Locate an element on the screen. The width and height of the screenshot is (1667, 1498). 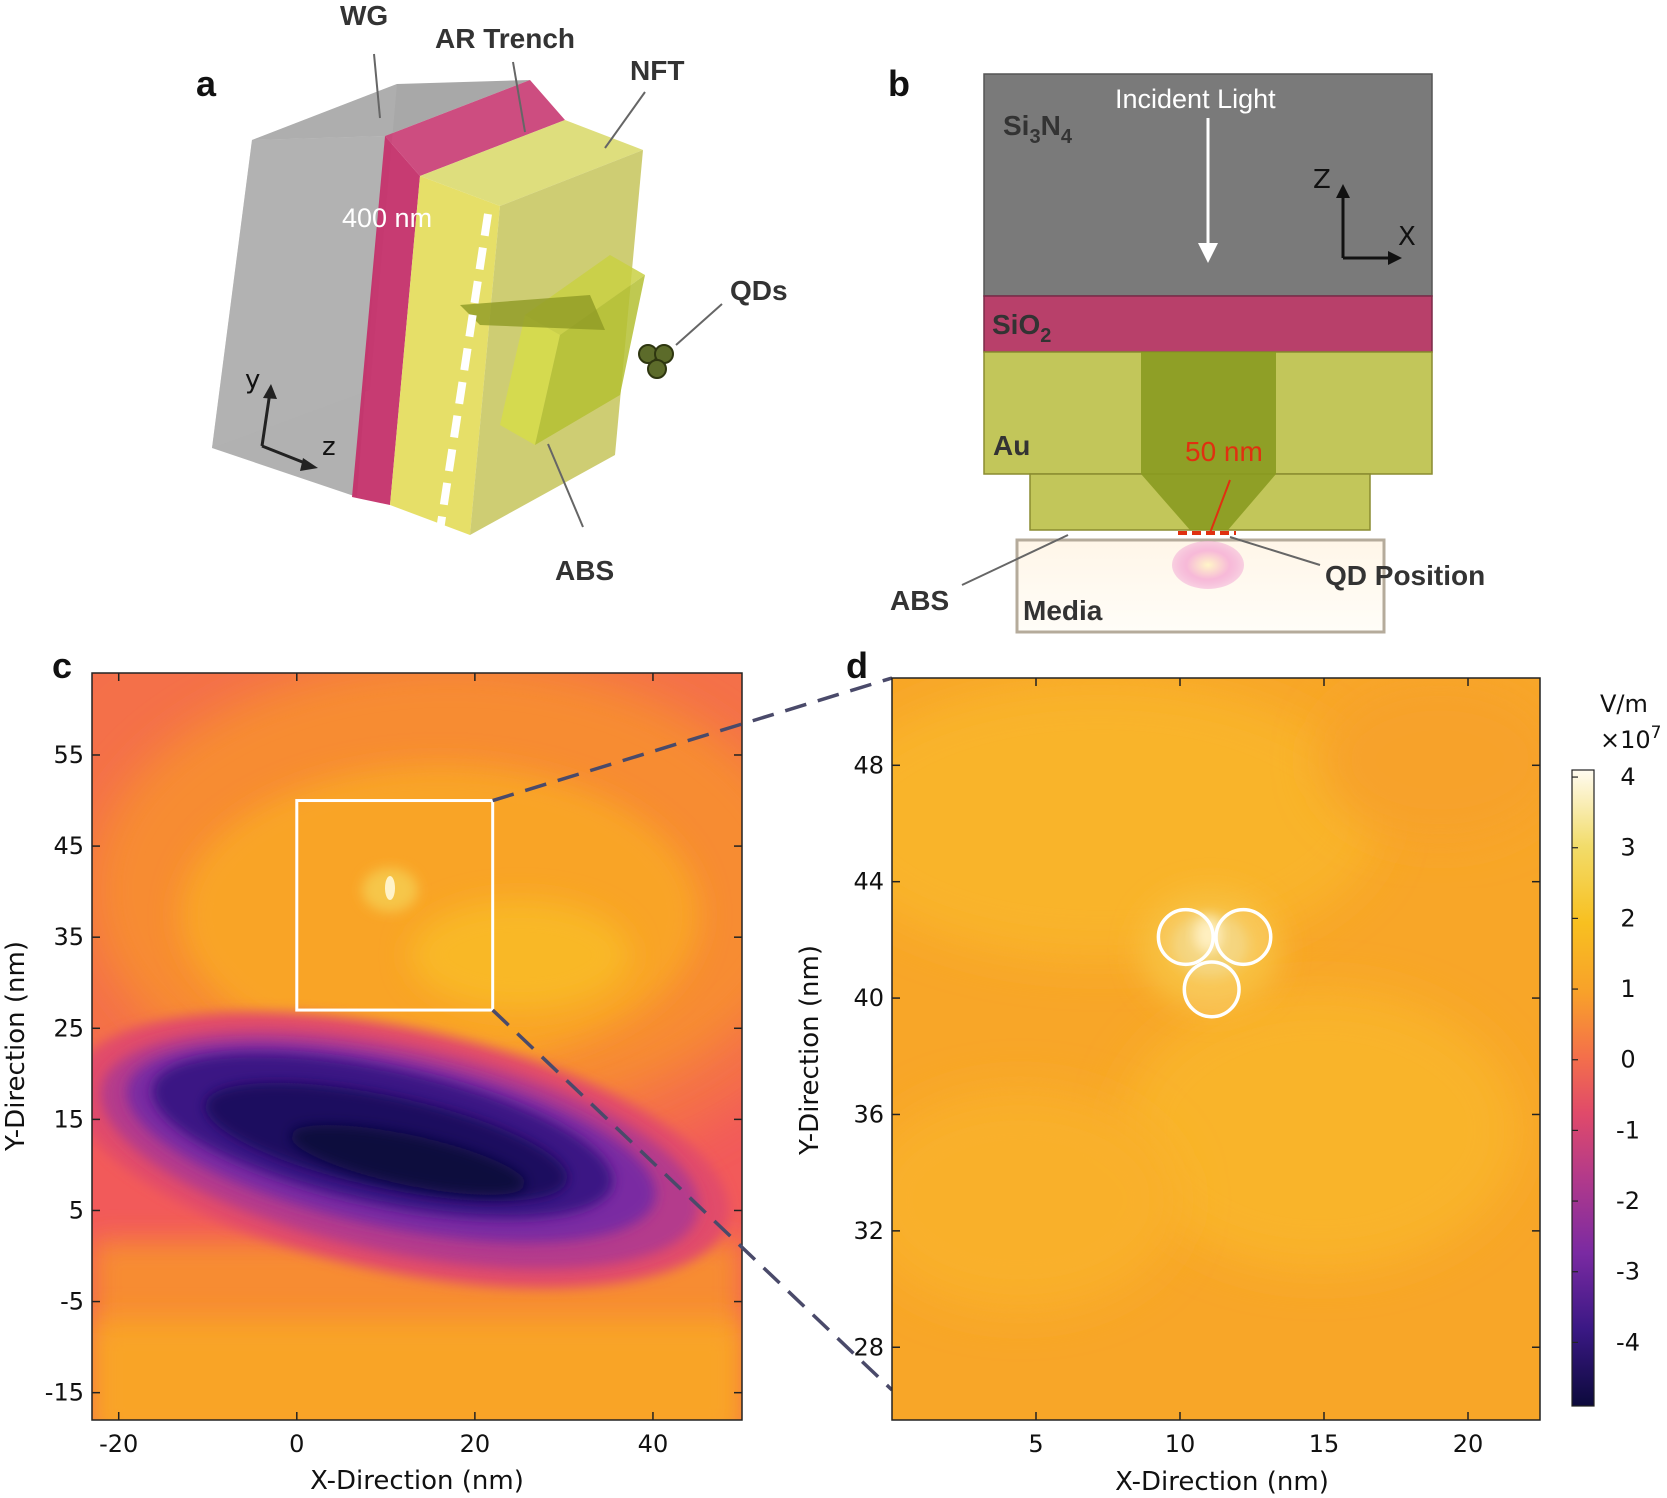
wg-block-inner is located at coordinates (304, 266).